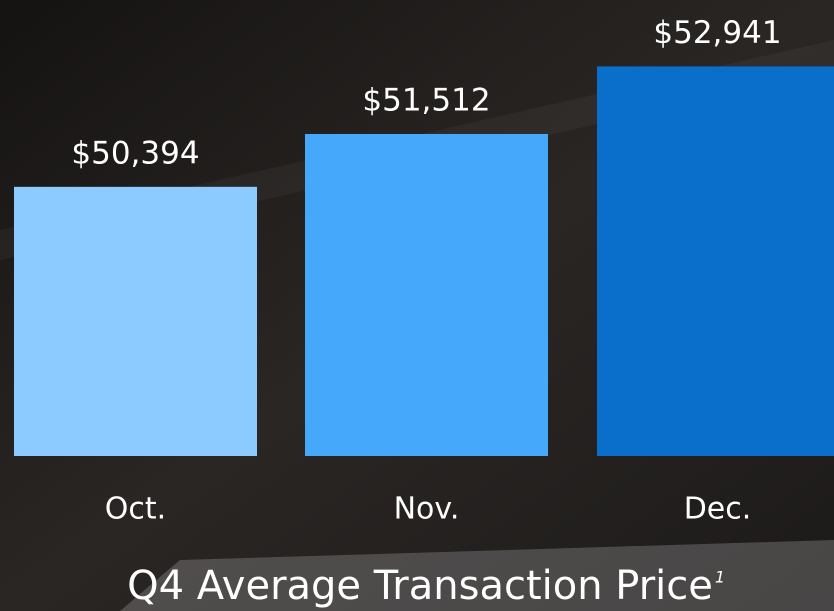  Describe the element at coordinates (420, 586) in the screenshot. I see `chart-title: Q4 Average Transaction Price` at that location.